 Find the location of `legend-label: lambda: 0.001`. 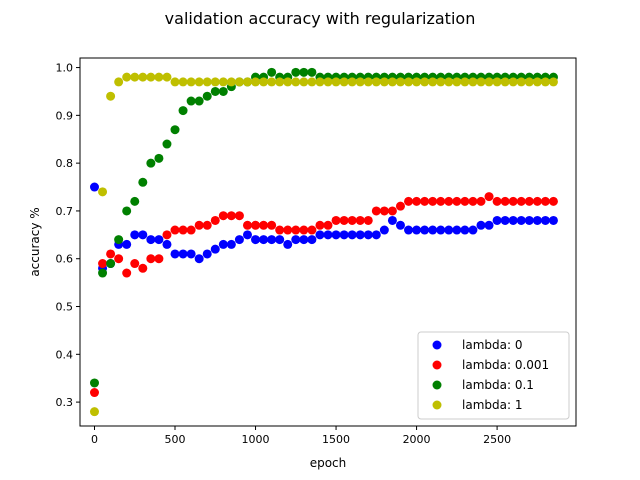

legend-label: lambda: 0.001 is located at coordinates (505, 365).